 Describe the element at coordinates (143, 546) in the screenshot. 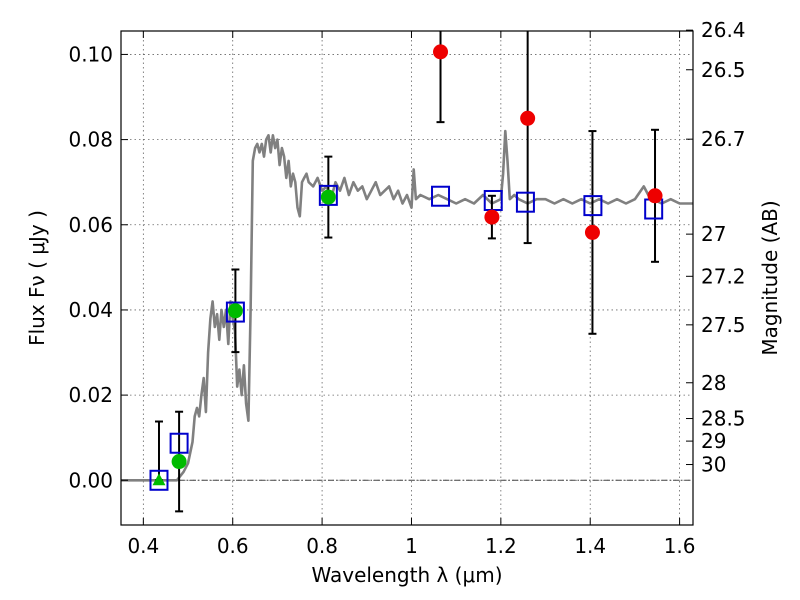

I see `x-tick-label: 0.4` at that location.